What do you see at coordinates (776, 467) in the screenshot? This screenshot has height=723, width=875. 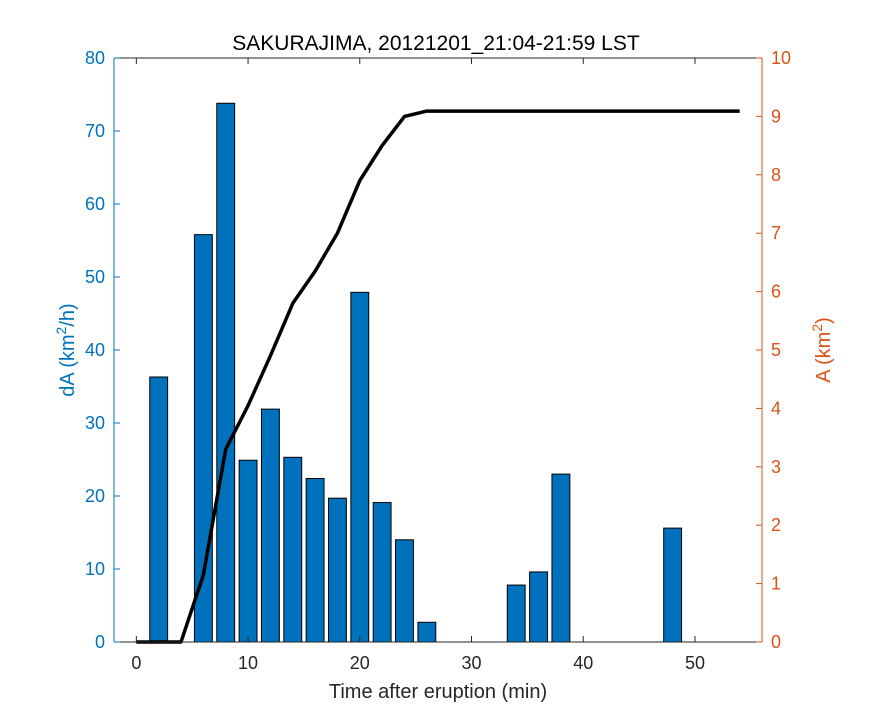 I see `y-tick-label-right: 3` at bounding box center [776, 467].